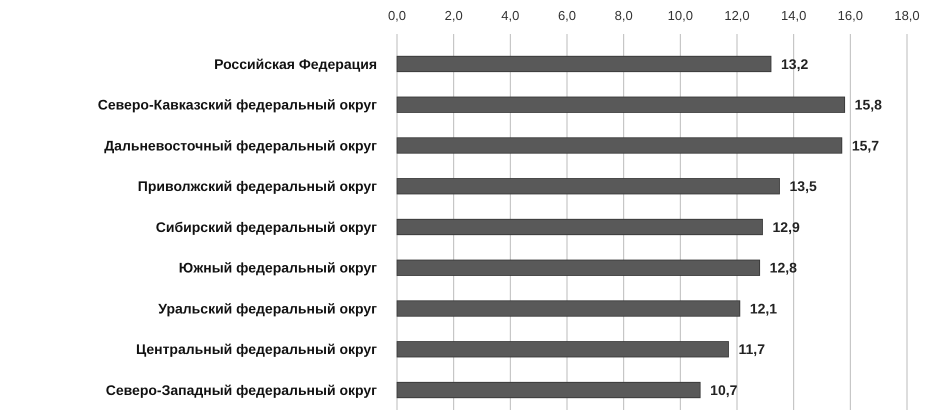 This screenshot has width=937, height=410. What do you see at coordinates (238, 104) in the screenshot?
I see `y-tick-label: Северо-Кавказский федеральный округ` at bounding box center [238, 104].